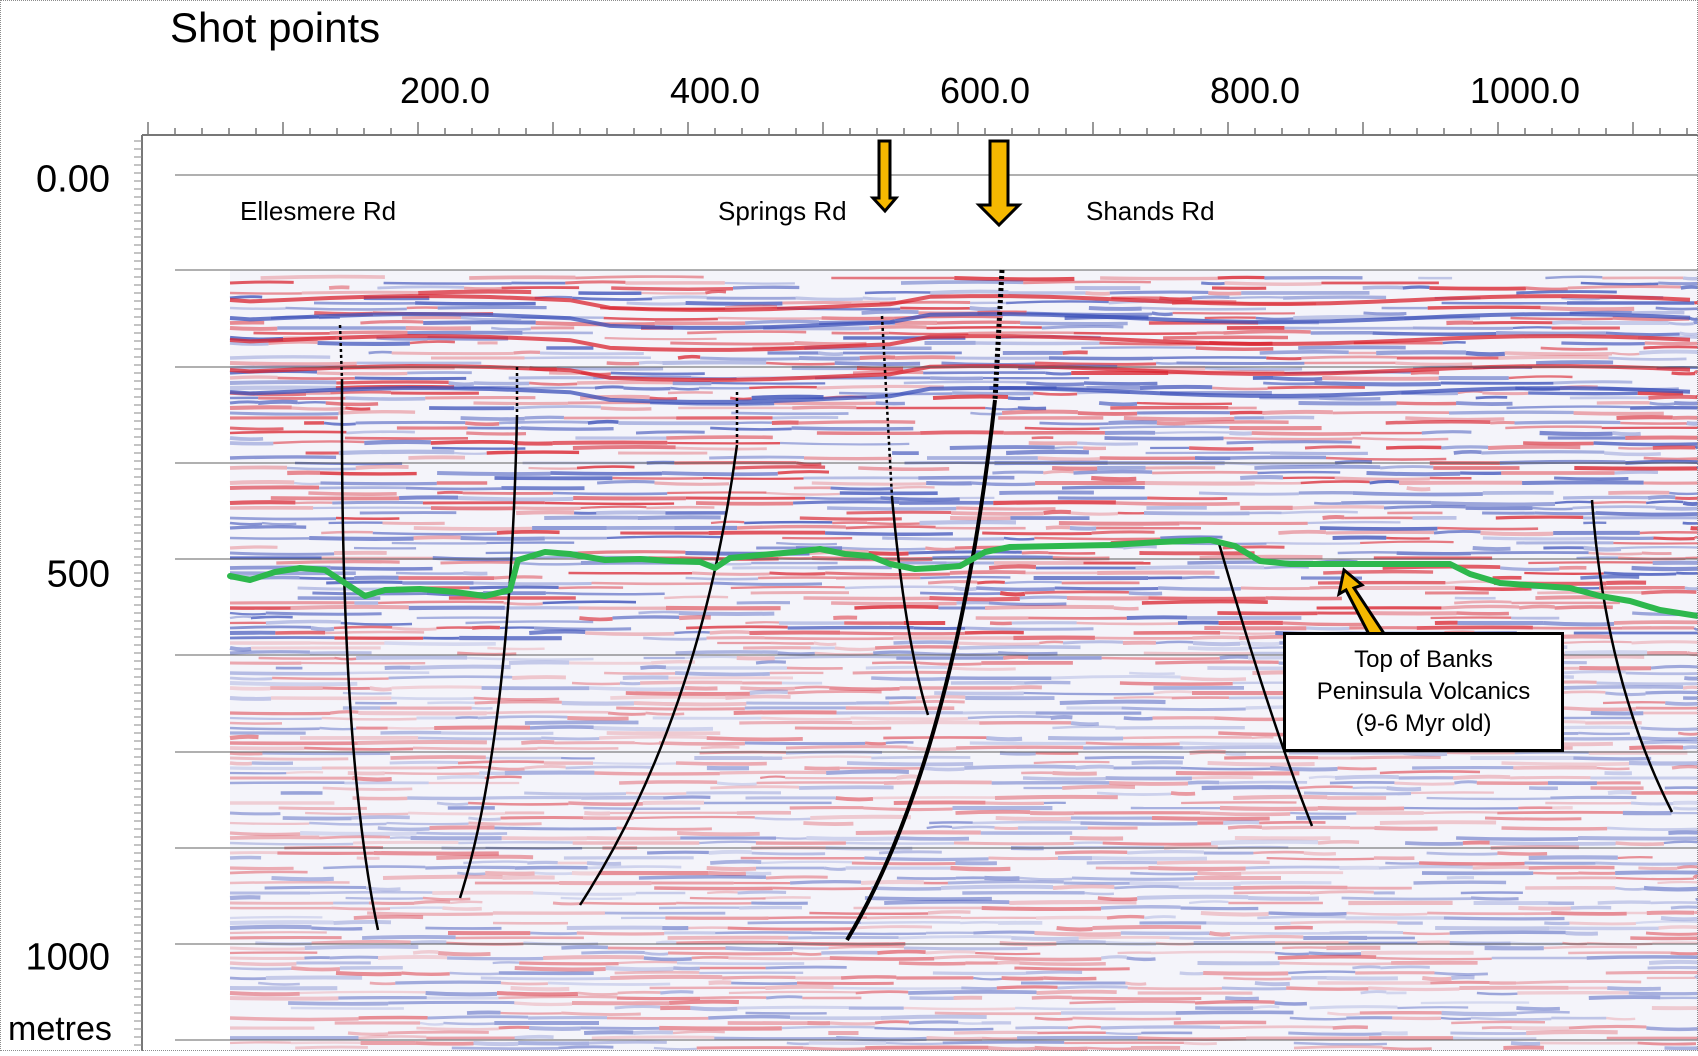  I want to click on y-tick-label: 0.00, so click(73, 179).